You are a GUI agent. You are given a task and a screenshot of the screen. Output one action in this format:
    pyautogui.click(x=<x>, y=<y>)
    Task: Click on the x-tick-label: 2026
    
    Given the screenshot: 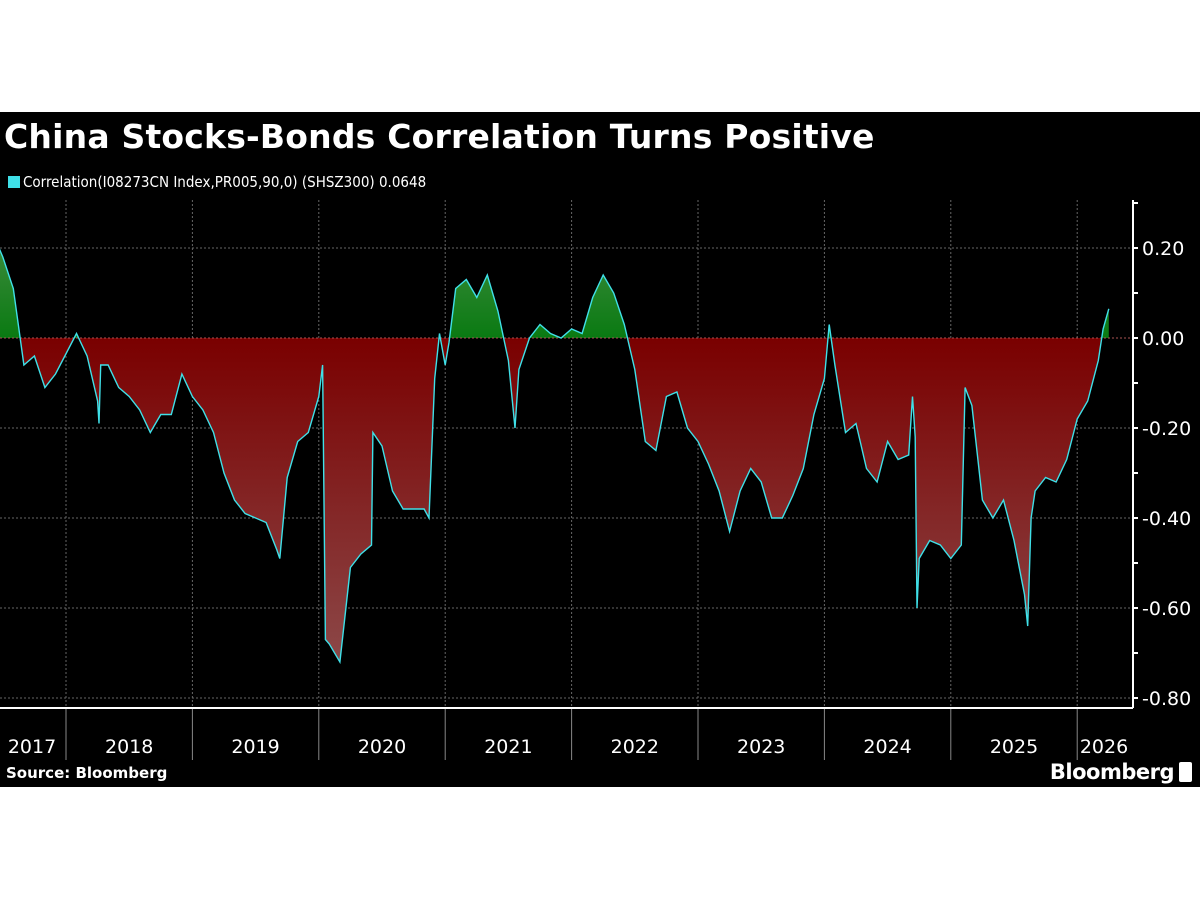 What is the action you would take?
    pyautogui.click(x=1104, y=747)
    